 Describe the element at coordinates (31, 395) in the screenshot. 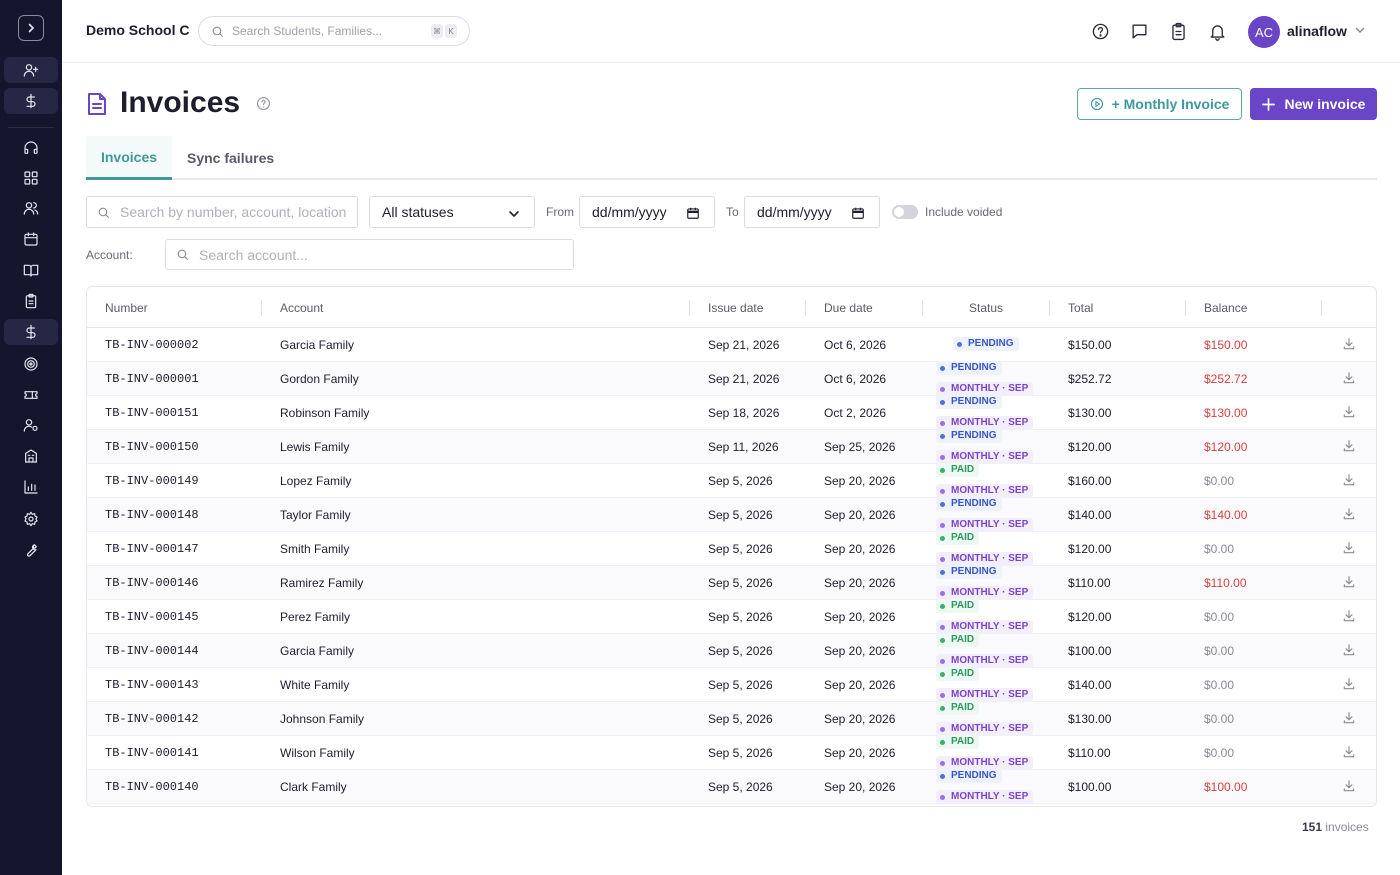

I see `sidebar-item-tickets` at that location.